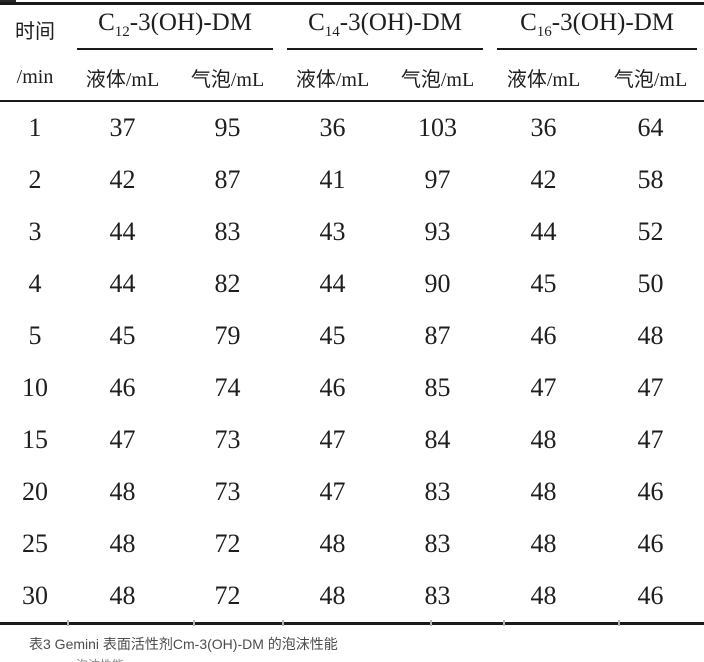 Image resolution: width=704 pixels, height=662 pixels. What do you see at coordinates (35, 127) in the screenshot?
I see `cell-time: 1` at bounding box center [35, 127].